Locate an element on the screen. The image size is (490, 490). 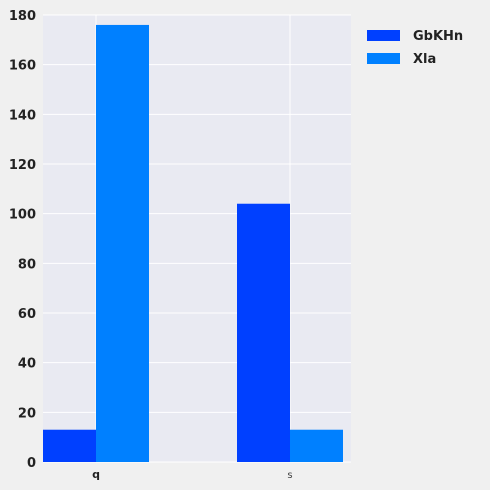
legend-label: GbKHn is located at coordinates (438, 36).